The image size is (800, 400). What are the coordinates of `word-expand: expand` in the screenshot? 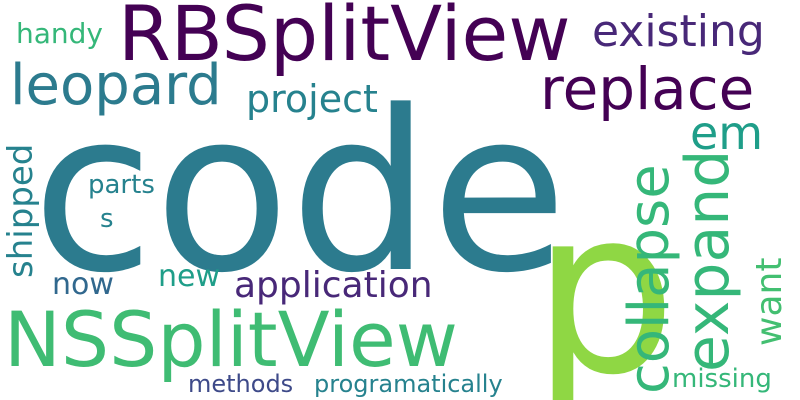 It's located at (708, 260).